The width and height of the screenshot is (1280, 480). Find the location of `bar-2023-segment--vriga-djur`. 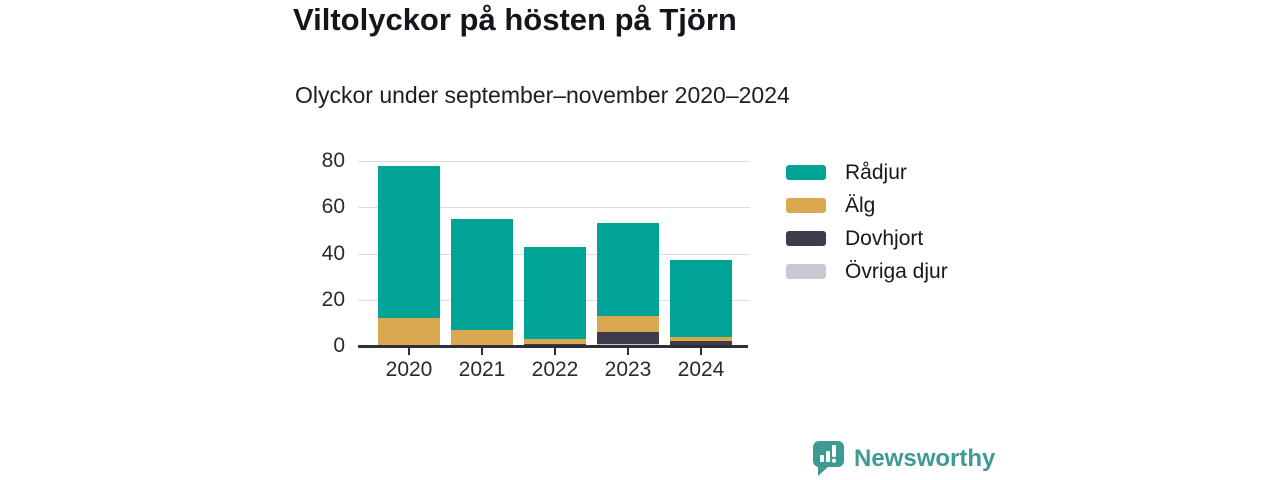

bar-2023-segment--vriga-djur is located at coordinates (628, 344).